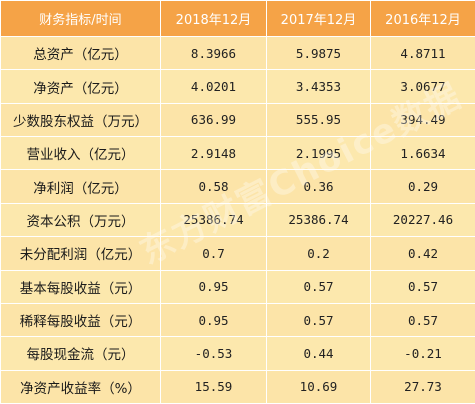  I want to click on row-value: 0.7, so click(213, 253).